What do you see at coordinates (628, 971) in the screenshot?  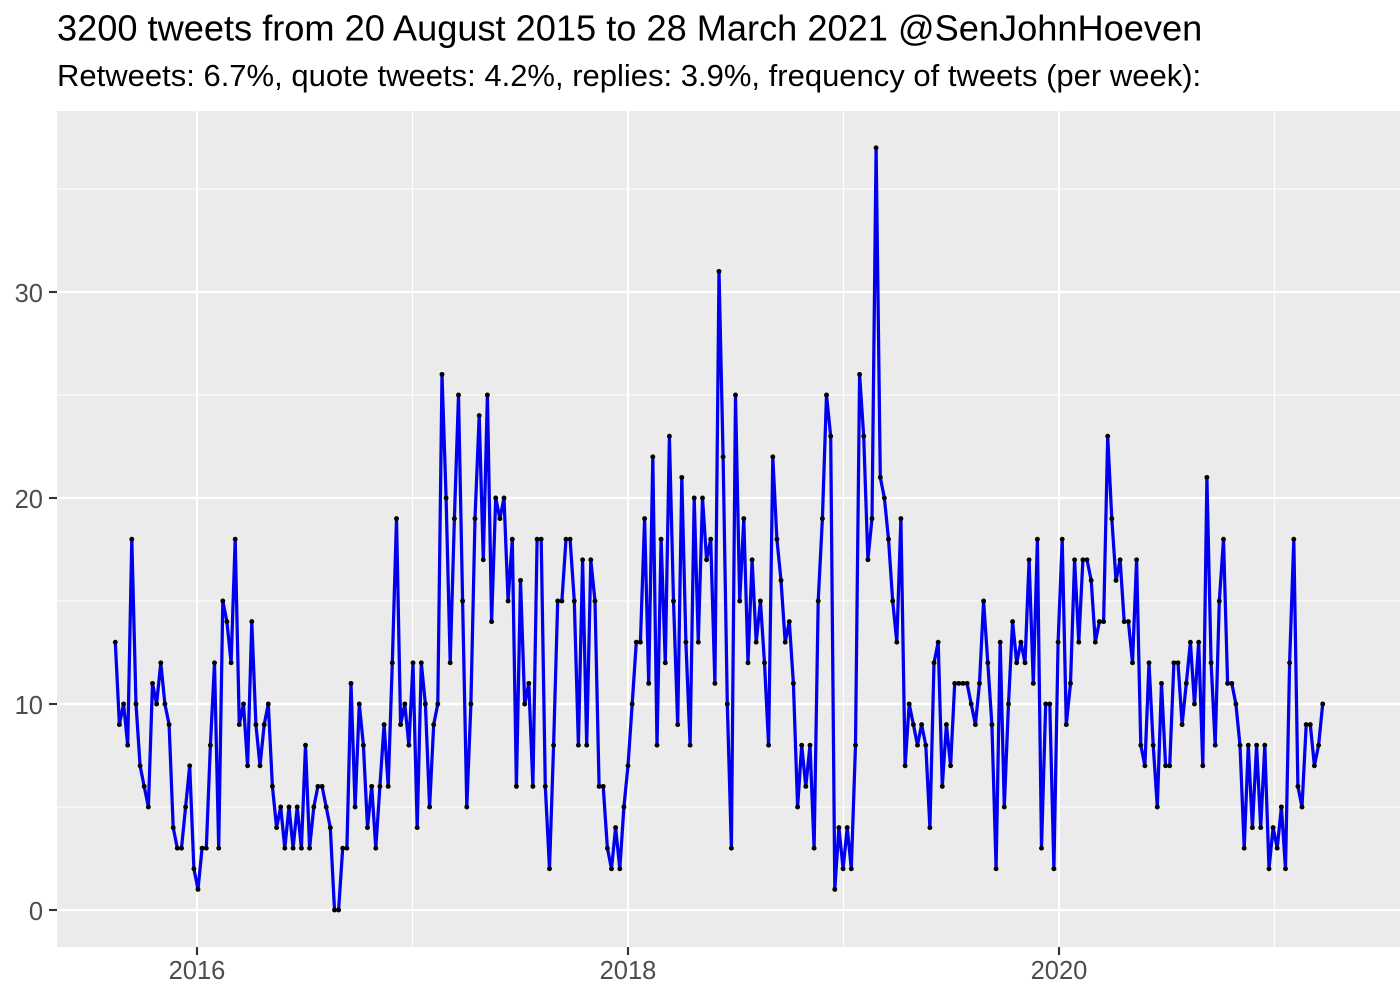 I see `svg-text: 2018` at bounding box center [628, 971].